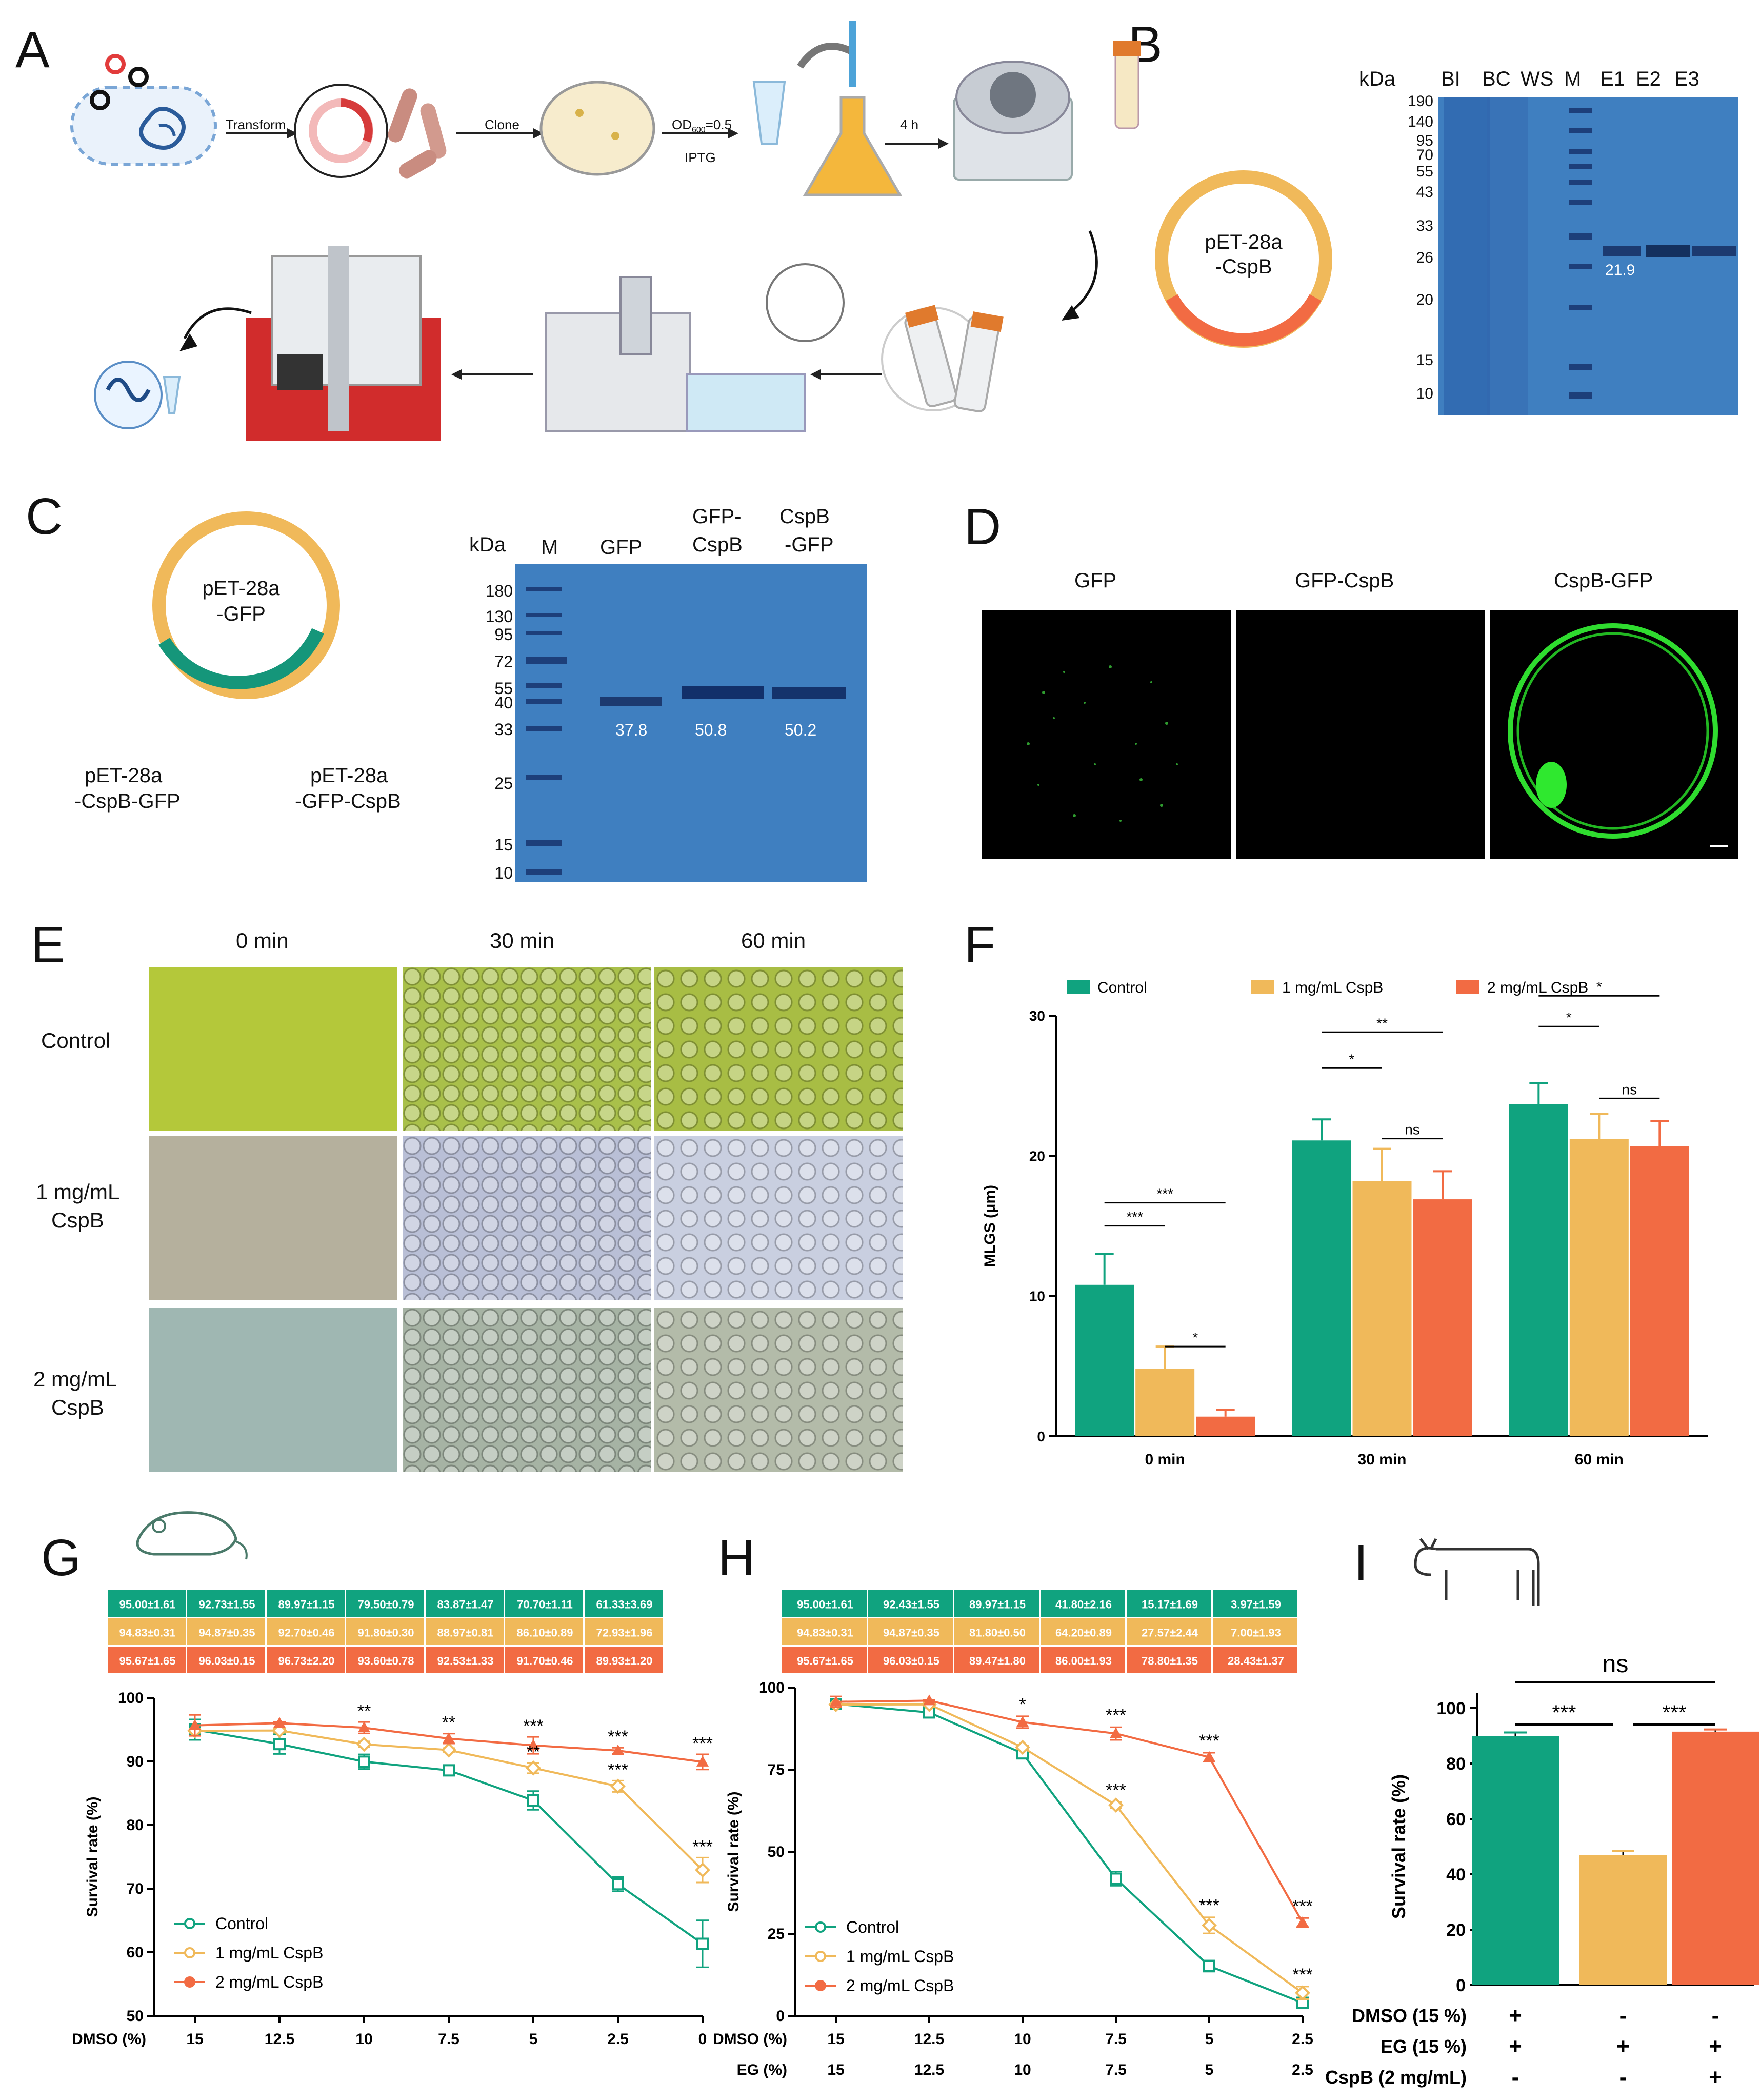 This screenshot has width=1760, height=2100. I want to click on gel-b-marker-33: 33, so click(1424, 225).